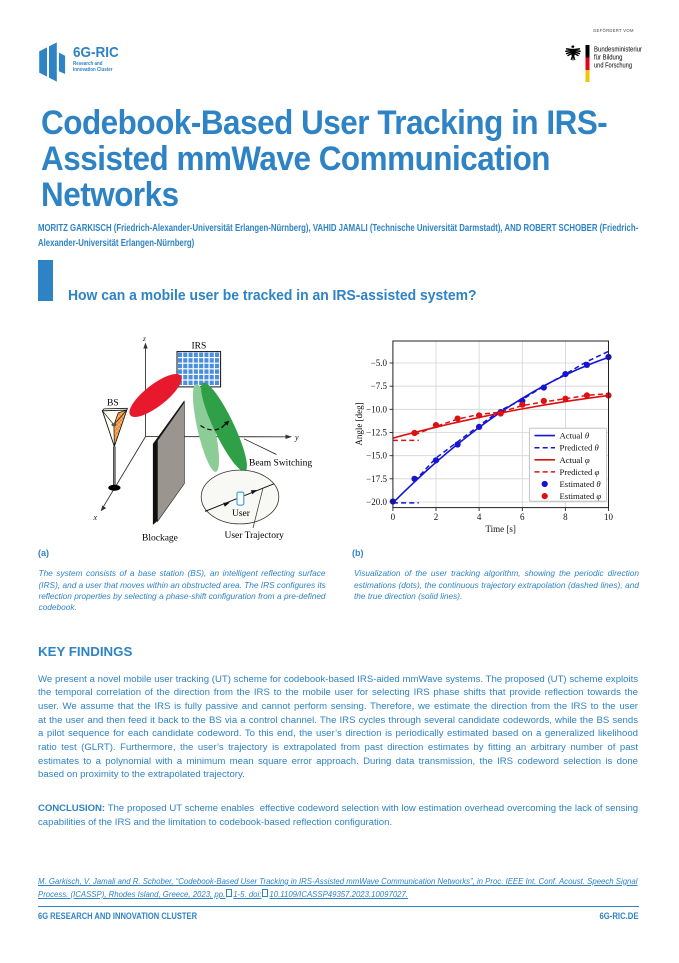 The height and width of the screenshot is (963, 679). I want to click on svg-text: Predicted θ, so click(580, 448).